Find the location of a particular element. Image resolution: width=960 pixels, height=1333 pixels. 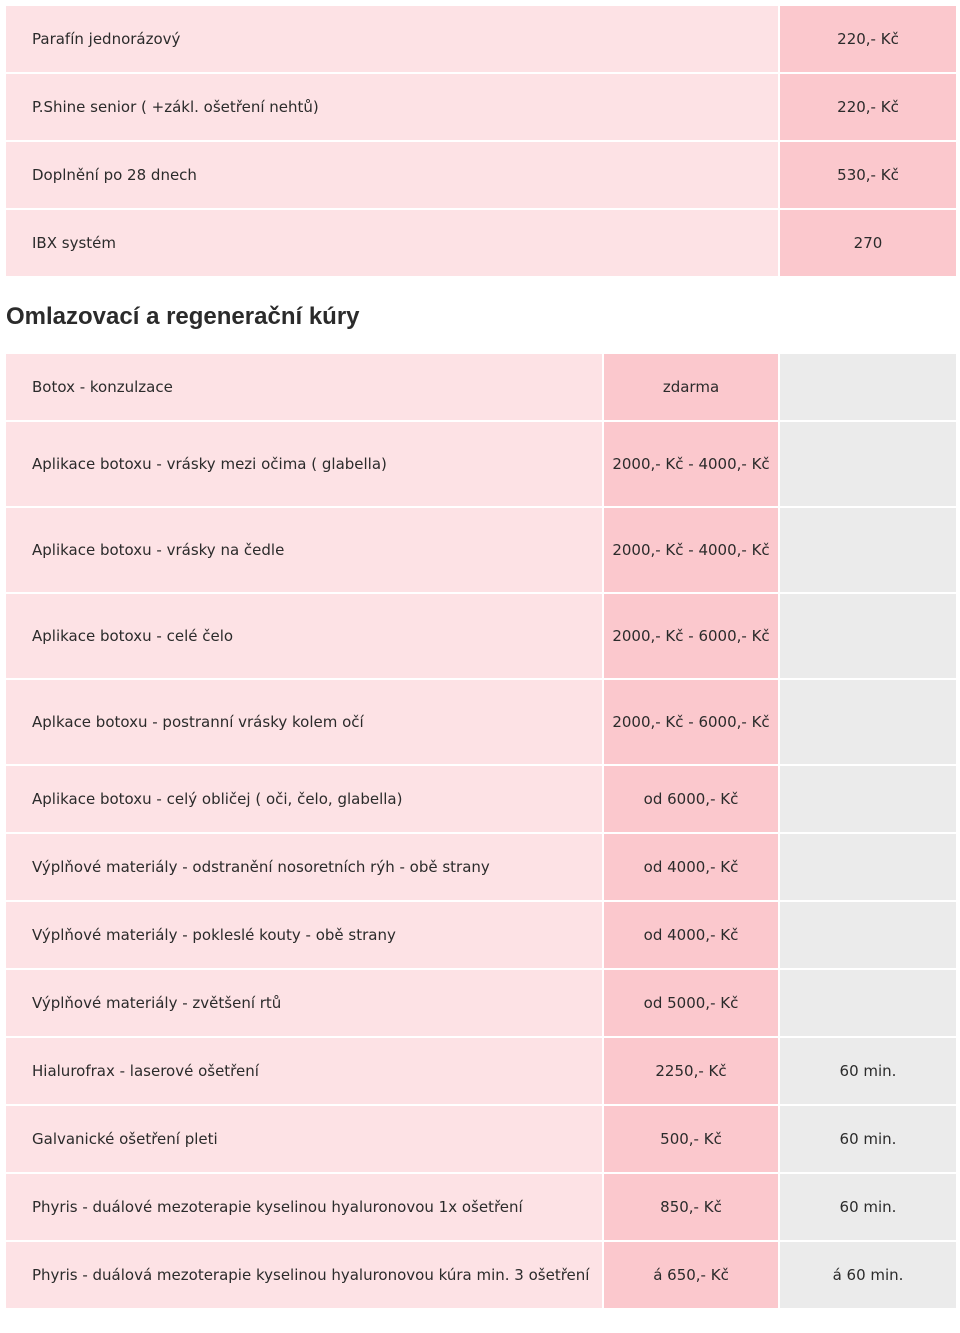

service-name: Doplnění po 28 dnech is located at coordinates (392, 175).